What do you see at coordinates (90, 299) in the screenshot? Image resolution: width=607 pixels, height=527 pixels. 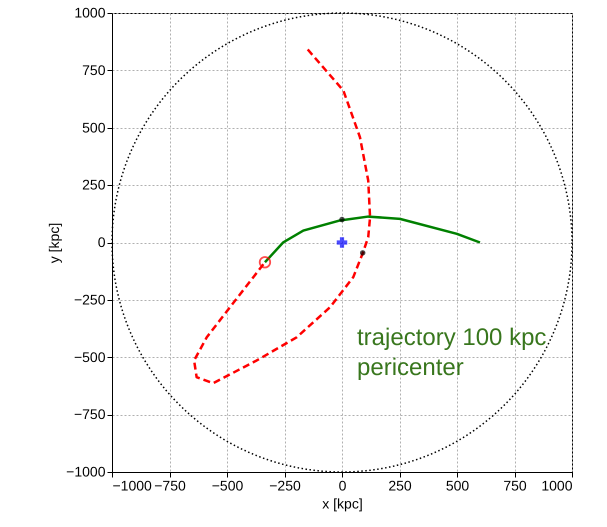 I see `y-tick-label: −250` at bounding box center [90, 299].